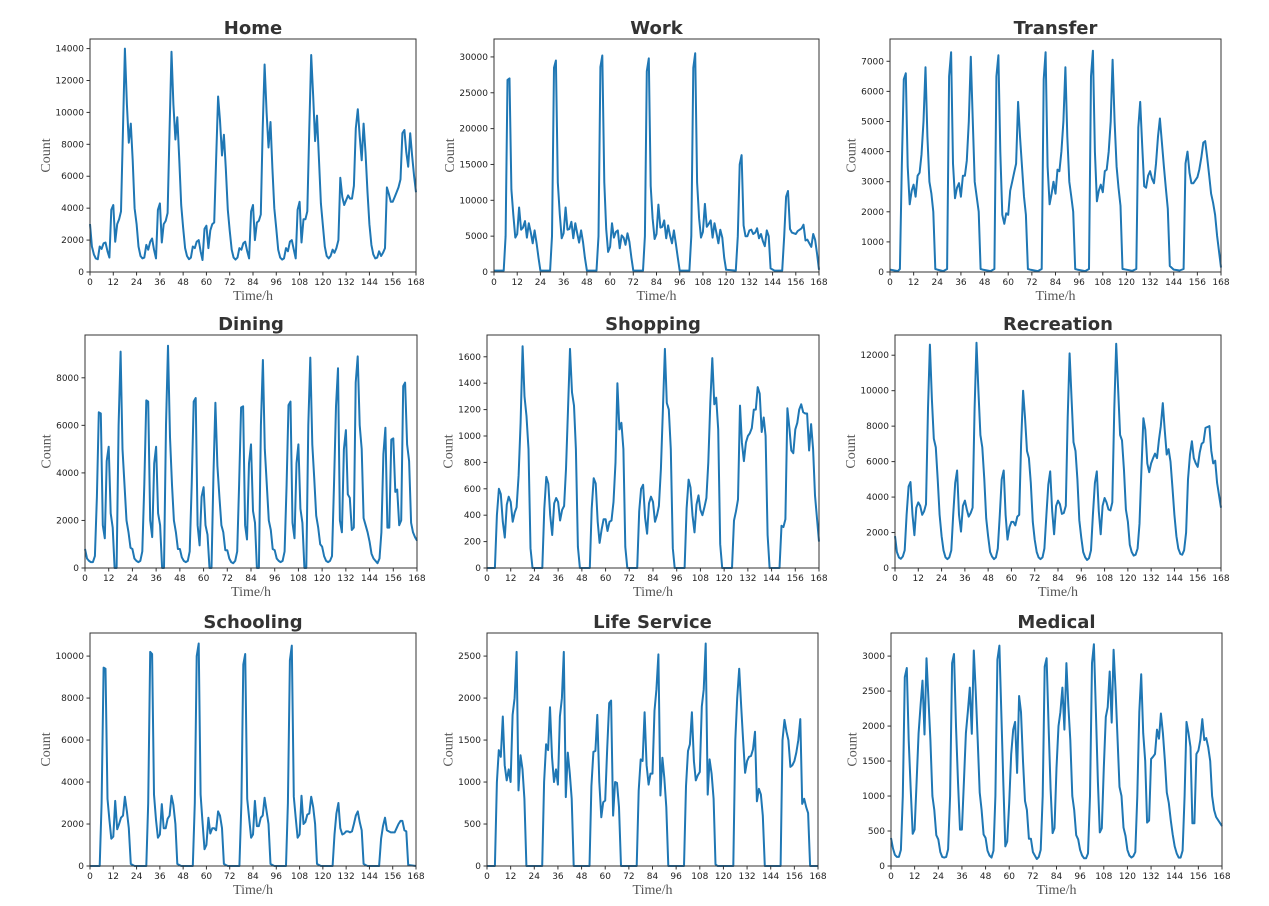 This screenshot has width=1269, height=906. What do you see at coordinates (253, 28) in the screenshot?
I see `subplot-title: Home` at bounding box center [253, 28].